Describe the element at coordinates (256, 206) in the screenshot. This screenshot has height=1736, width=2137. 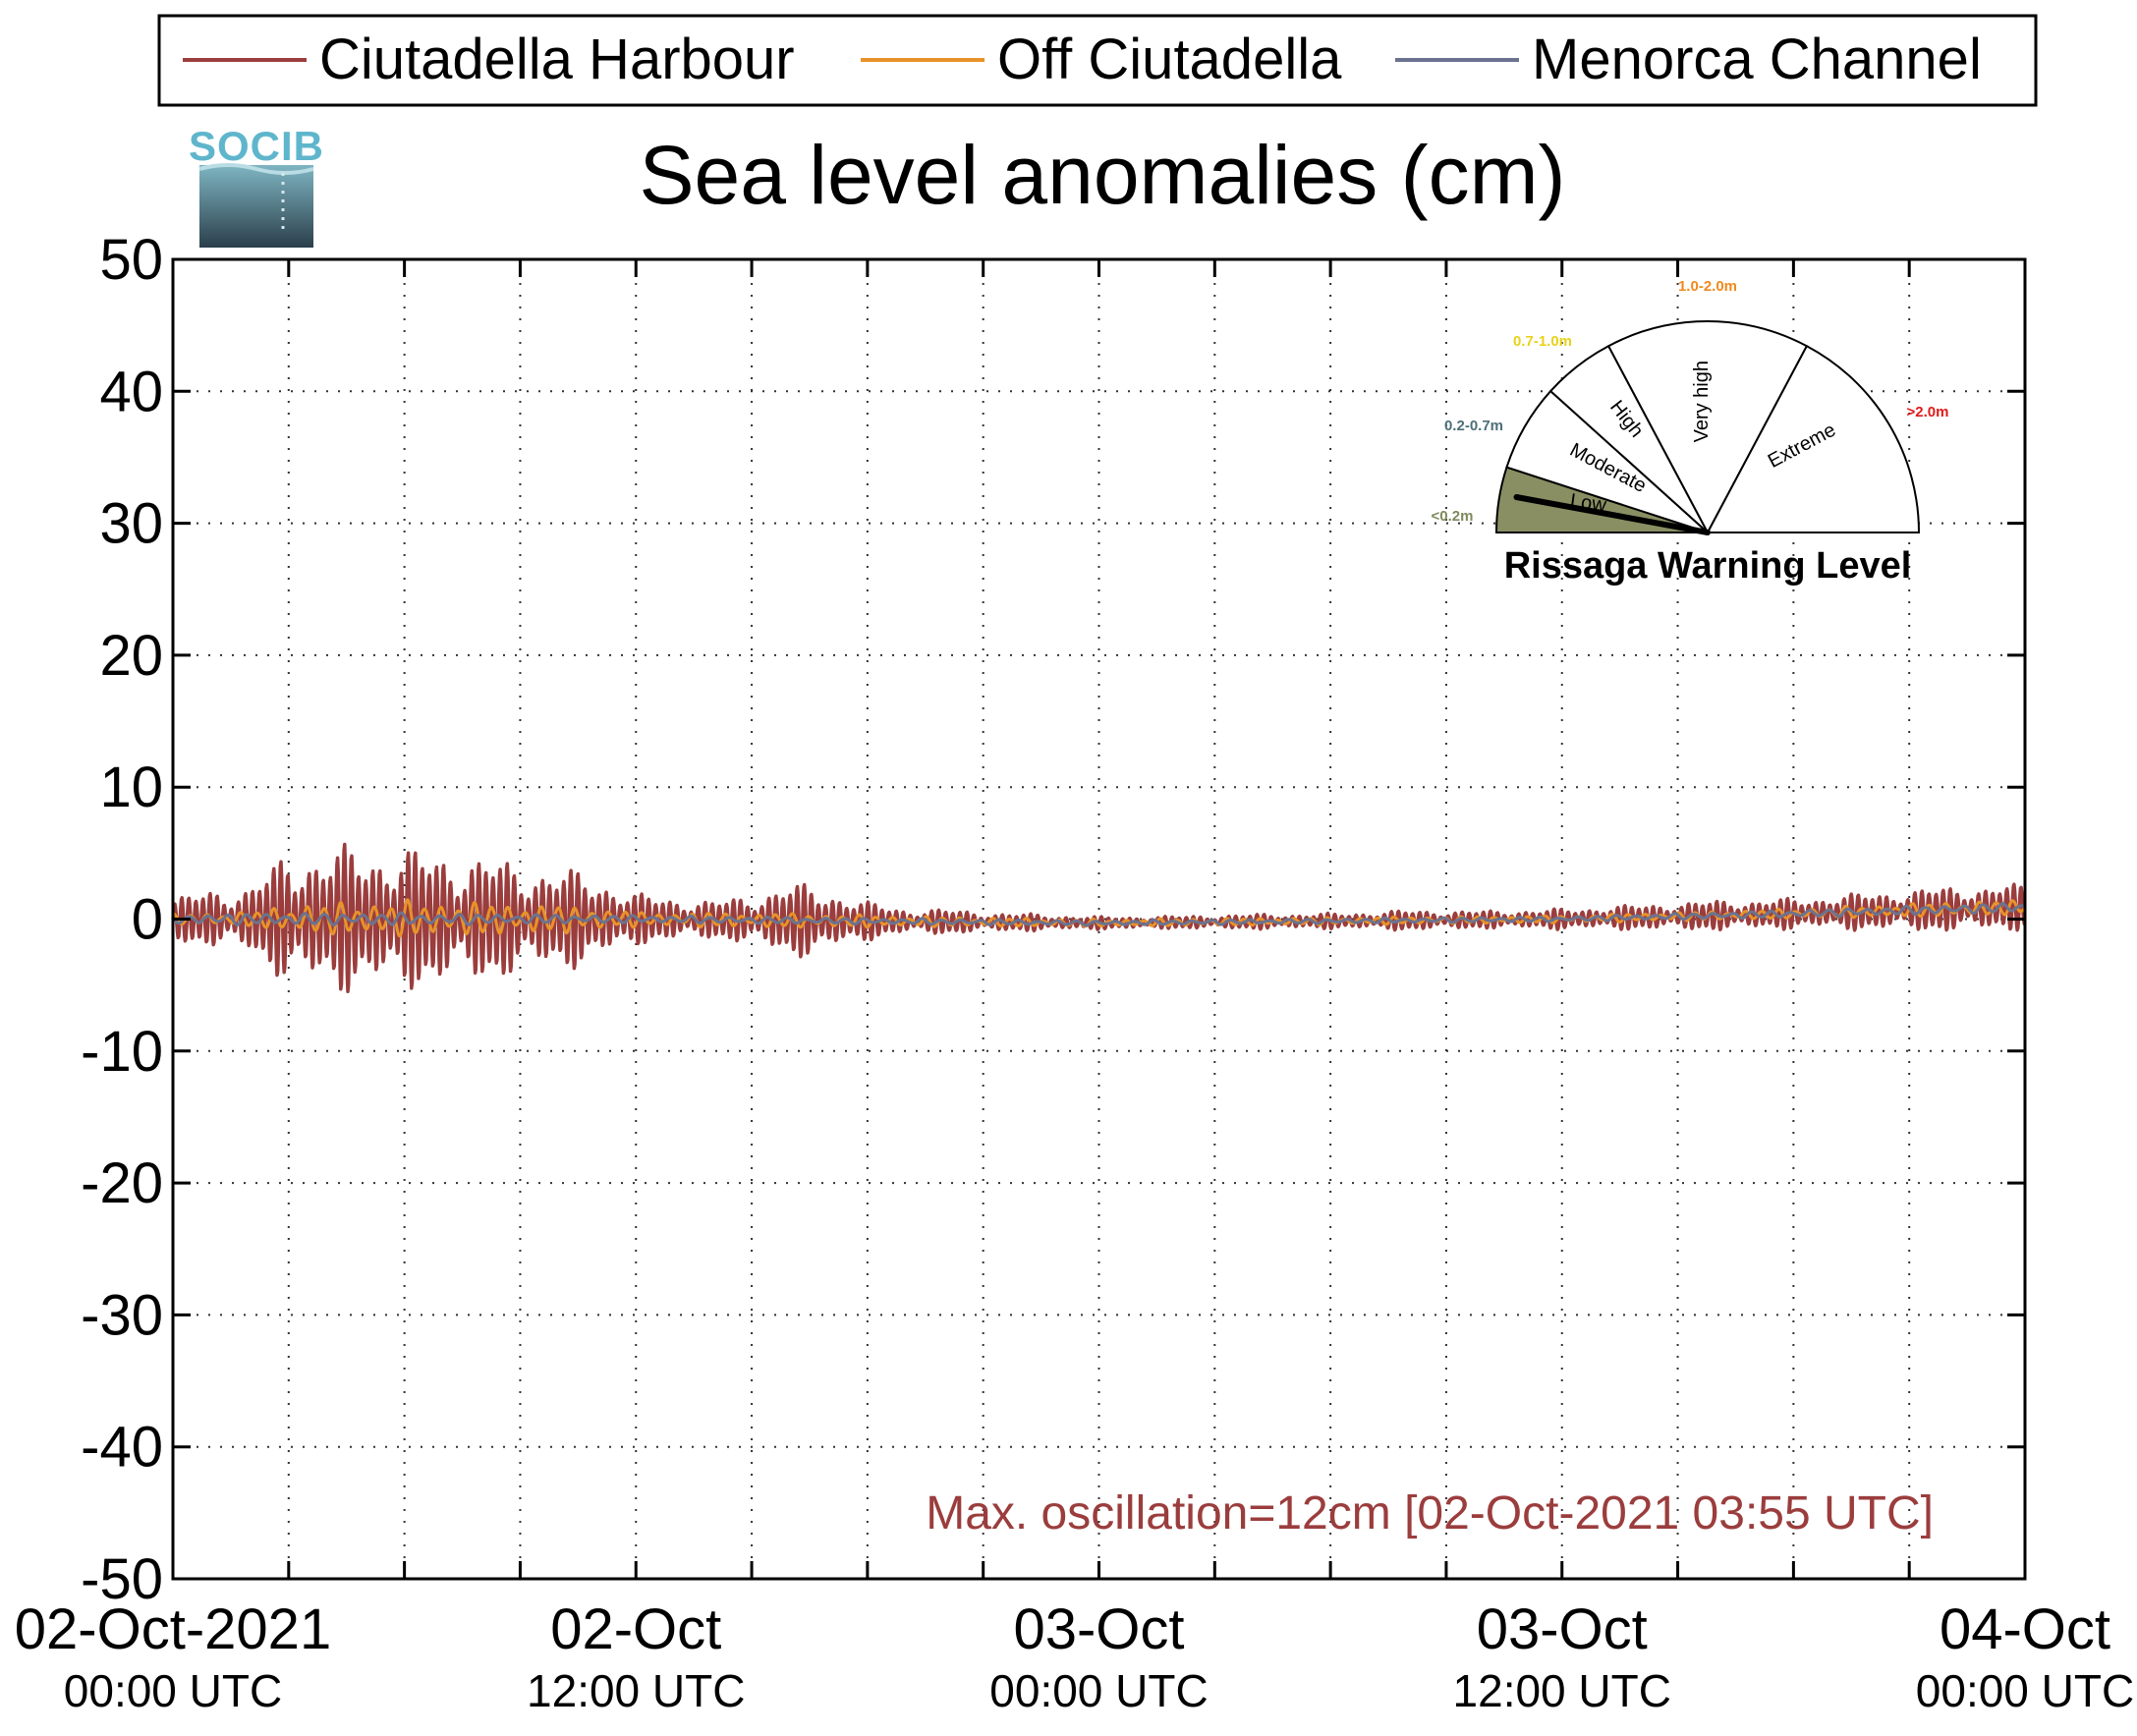
I see `socib-logo-block` at that location.